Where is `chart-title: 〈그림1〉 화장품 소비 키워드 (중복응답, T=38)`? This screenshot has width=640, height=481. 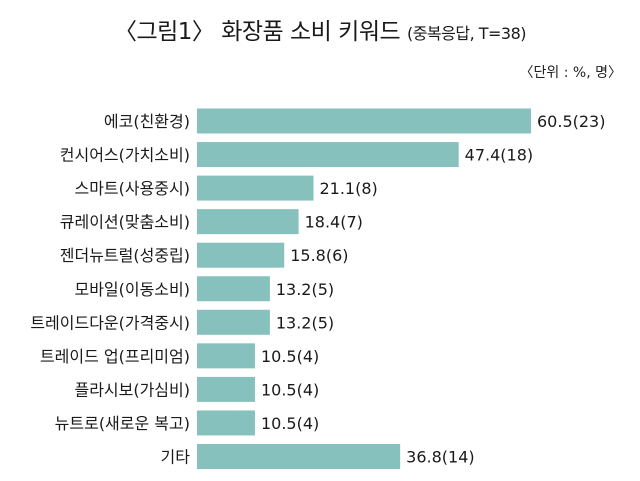
chart-title: 〈그림1〉 화장품 소비 키워드 (중복응답, T=38) is located at coordinates (320, 29).